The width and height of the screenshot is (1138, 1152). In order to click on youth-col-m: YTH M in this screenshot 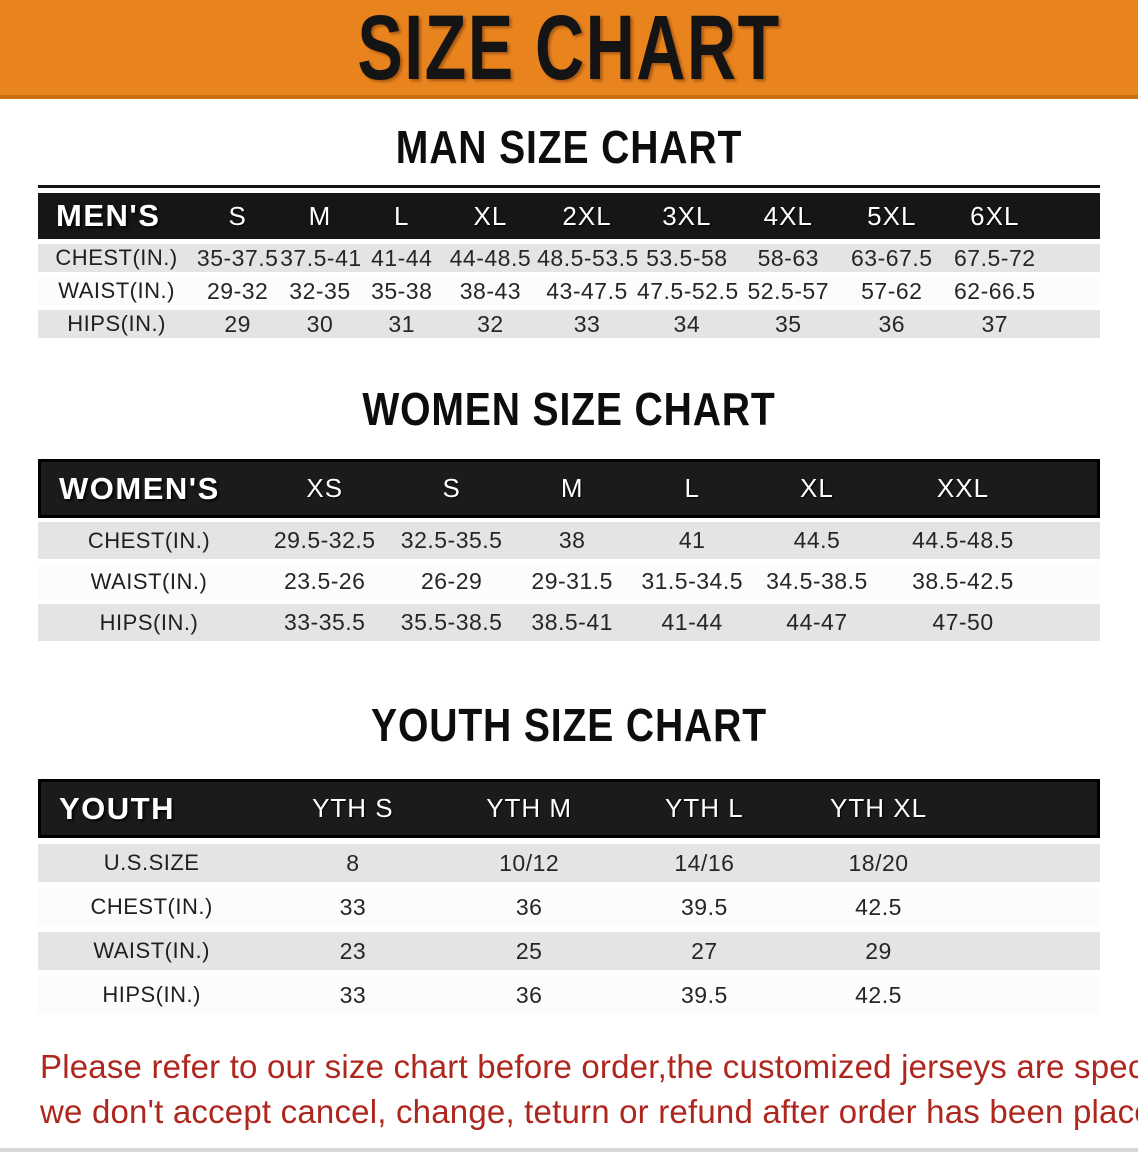, I will do `click(529, 808)`.